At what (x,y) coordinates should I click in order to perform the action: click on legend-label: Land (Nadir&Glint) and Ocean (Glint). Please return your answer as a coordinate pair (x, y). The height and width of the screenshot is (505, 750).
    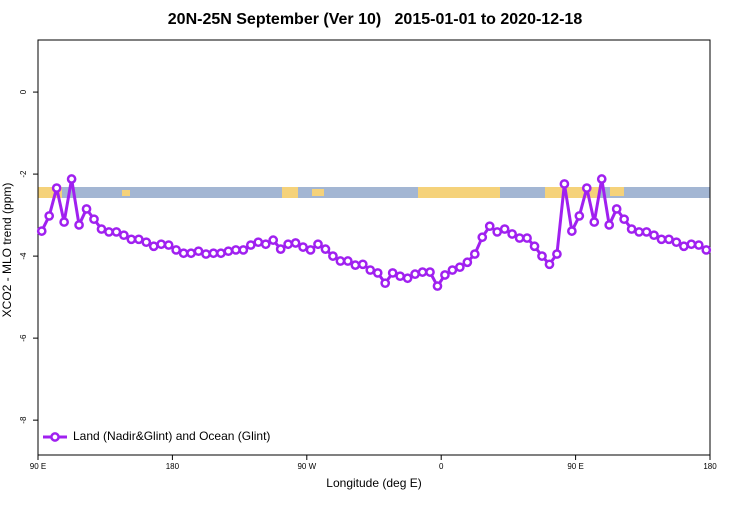
    Looking at the image, I should click on (171, 436).